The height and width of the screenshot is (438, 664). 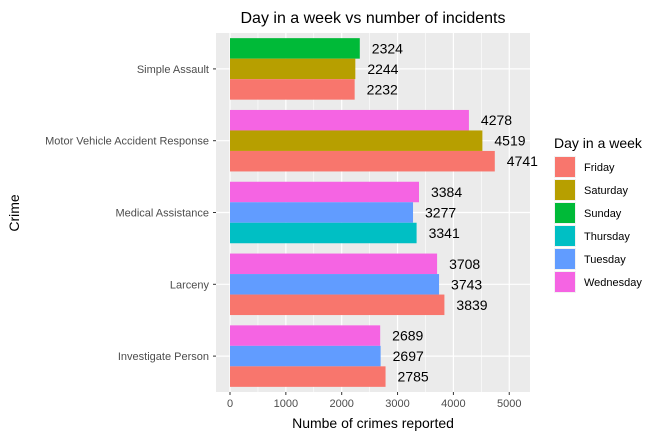 What do you see at coordinates (230, 404) in the screenshot?
I see `x-tick-label: 0` at bounding box center [230, 404].